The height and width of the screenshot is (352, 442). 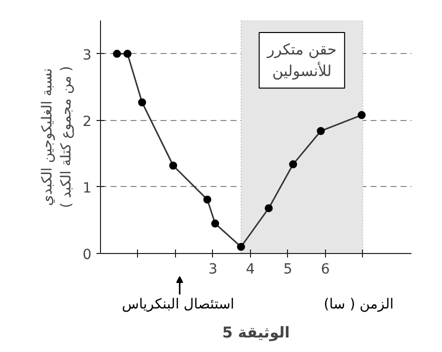 What do you see at coordinates (87, 255) in the screenshot?
I see `y-tick-label: 0` at bounding box center [87, 255].